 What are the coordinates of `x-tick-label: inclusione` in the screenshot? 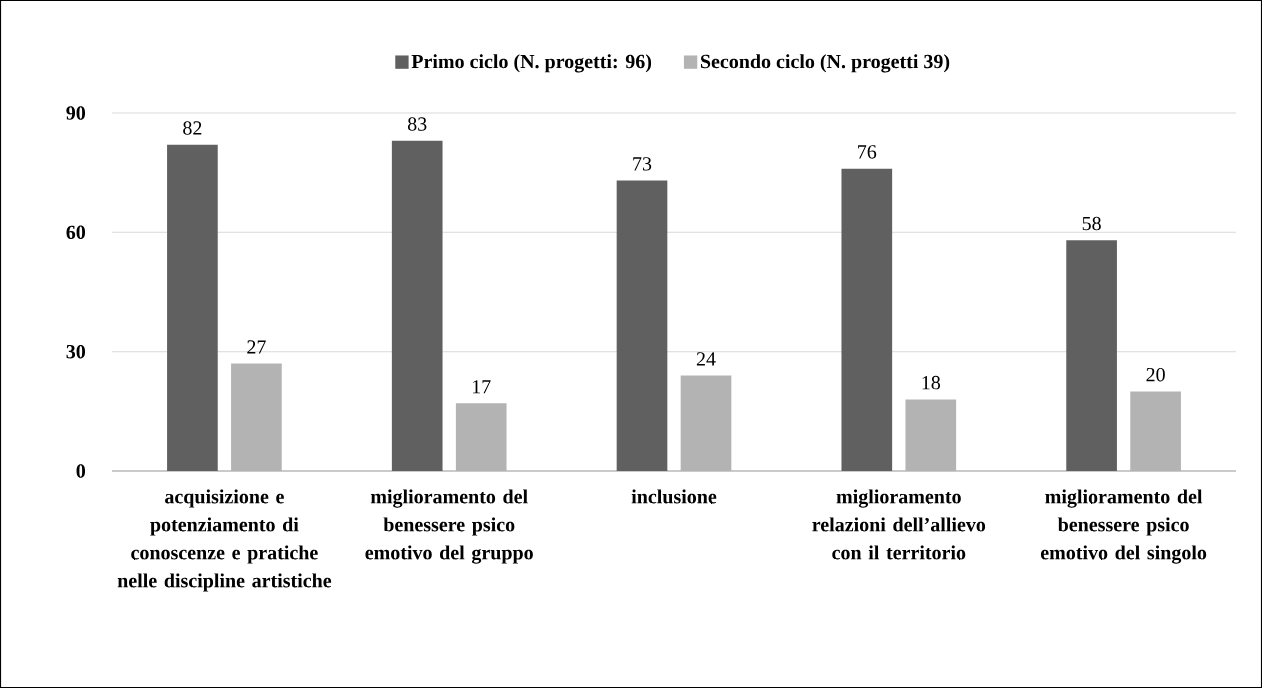 It's located at (674, 496).